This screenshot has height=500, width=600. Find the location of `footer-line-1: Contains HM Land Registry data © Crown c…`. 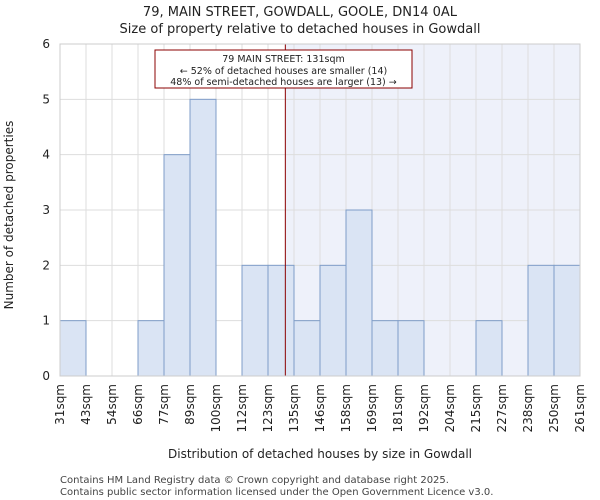

footer-line-1: Contains HM Land Registry data © Crown c… is located at coordinates (254, 480).